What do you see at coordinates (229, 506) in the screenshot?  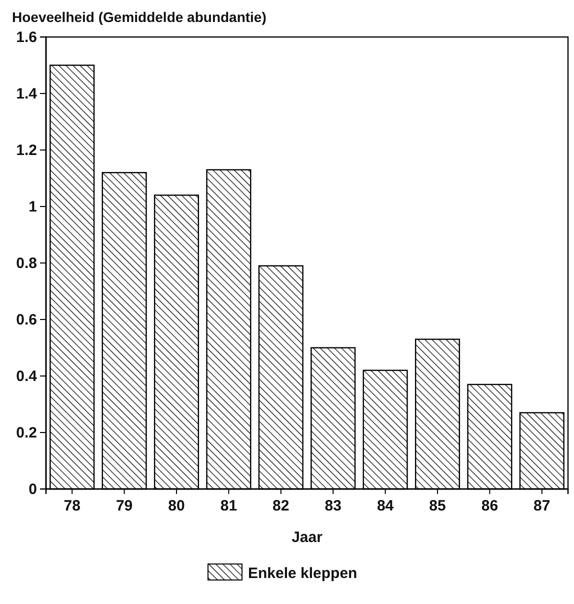 I see `x-tick-label: 81` at bounding box center [229, 506].